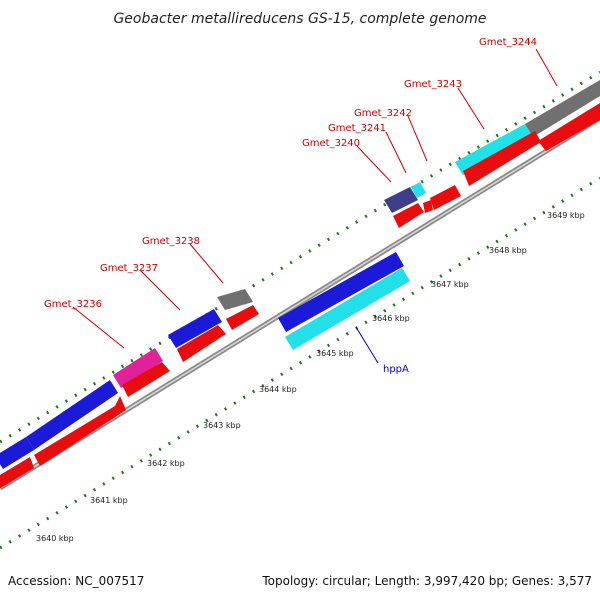 This screenshot has width=600, height=600. What do you see at coordinates (391, 318) in the screenshot?
I see `tick-label: 3646 kbp` at bounding box center [391, 318].